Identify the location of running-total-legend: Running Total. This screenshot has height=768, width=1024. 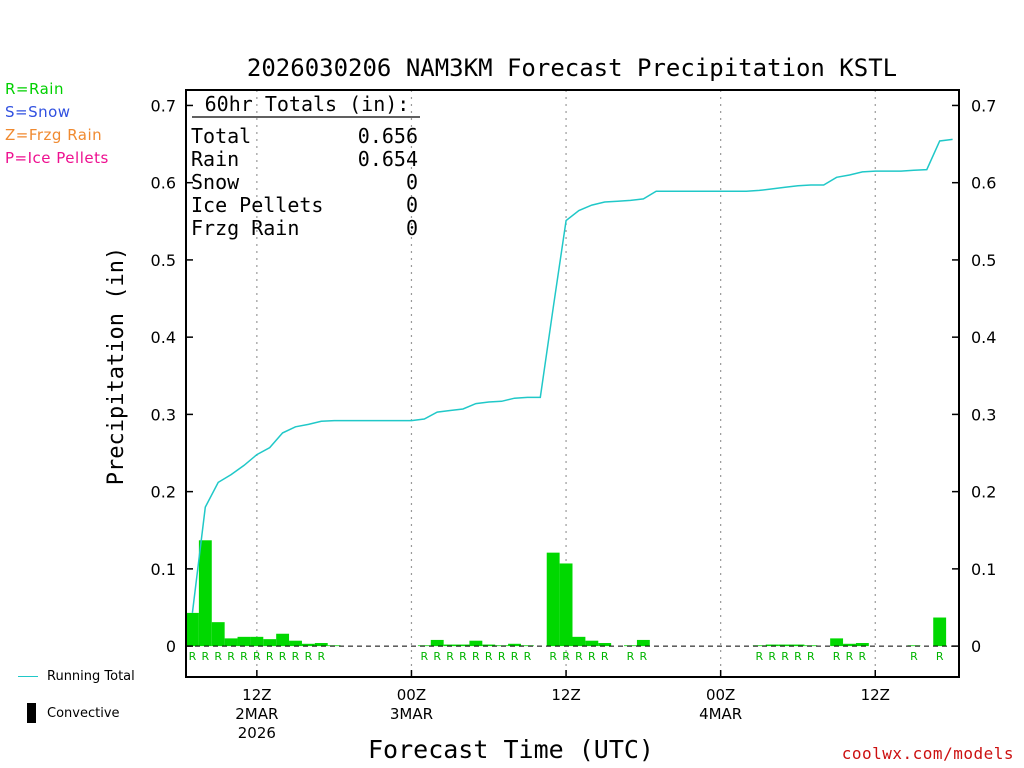
(76, 676).